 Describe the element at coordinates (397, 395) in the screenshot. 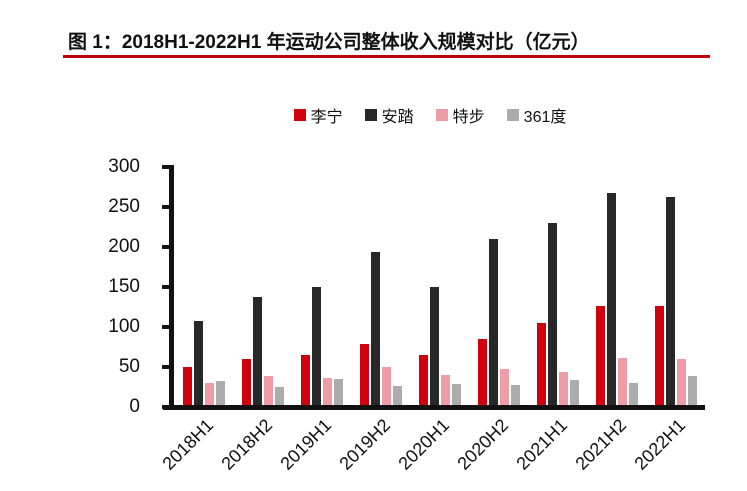

I see `bar-361-degrees-2019H2` at that location.